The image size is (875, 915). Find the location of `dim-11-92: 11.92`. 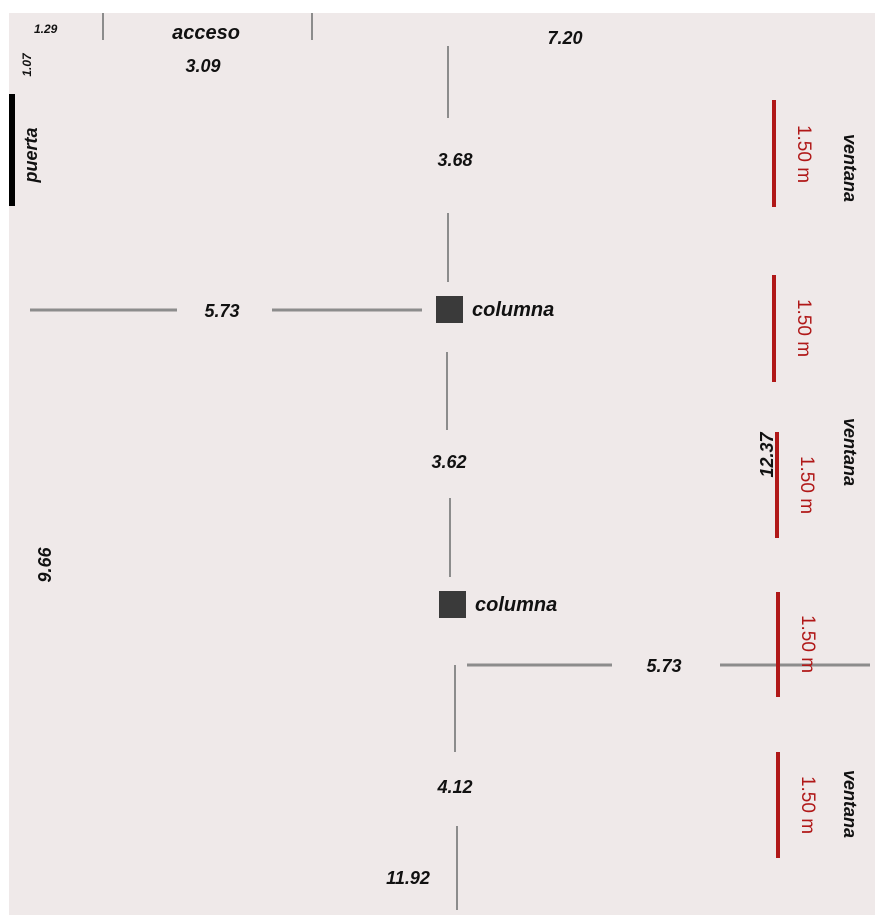

dim-11-92: 11.92 is located at coordinates (408, 878).